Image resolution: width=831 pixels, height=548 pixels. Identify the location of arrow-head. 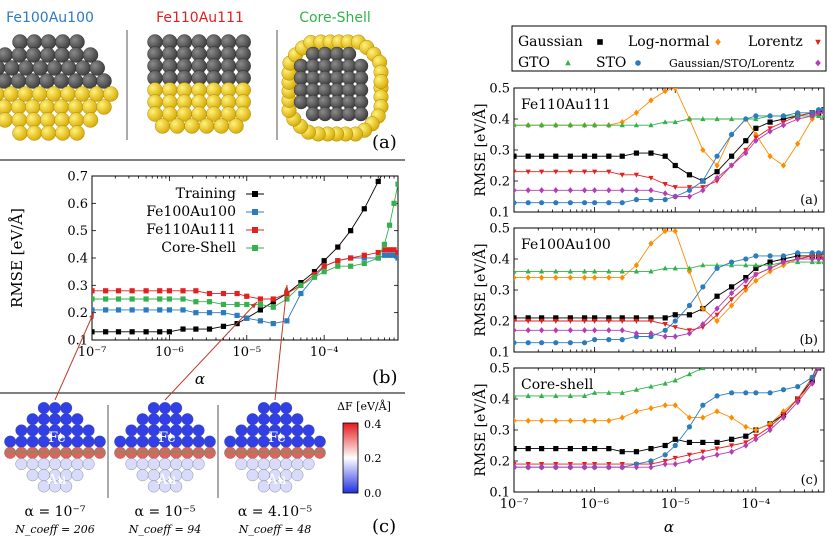
(286, 288).